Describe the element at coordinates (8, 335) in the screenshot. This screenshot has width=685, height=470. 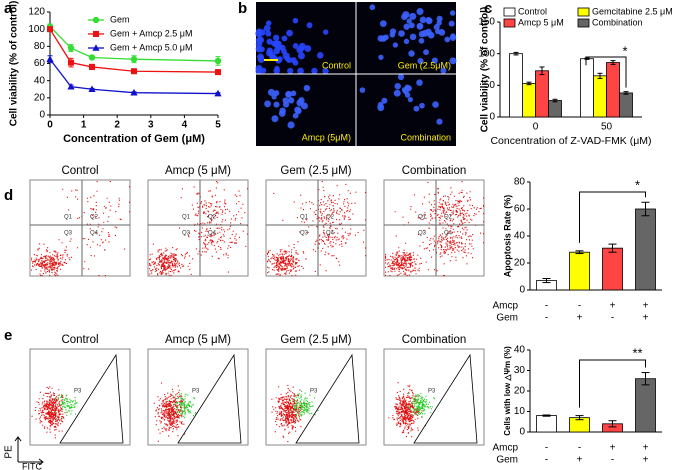
I see `panel-letter: e` at that location.